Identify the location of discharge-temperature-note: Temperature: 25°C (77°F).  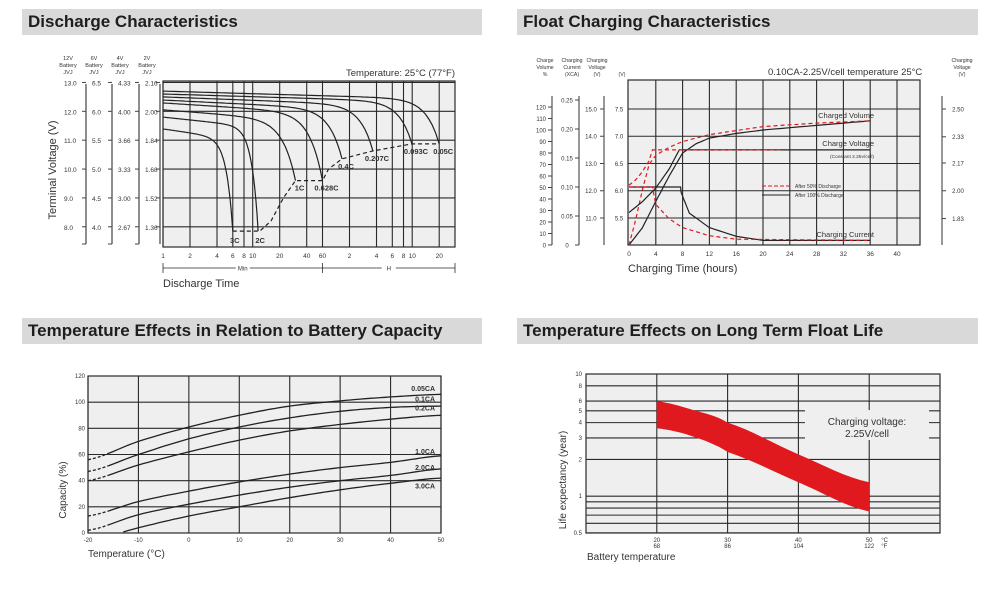
(400, 73).